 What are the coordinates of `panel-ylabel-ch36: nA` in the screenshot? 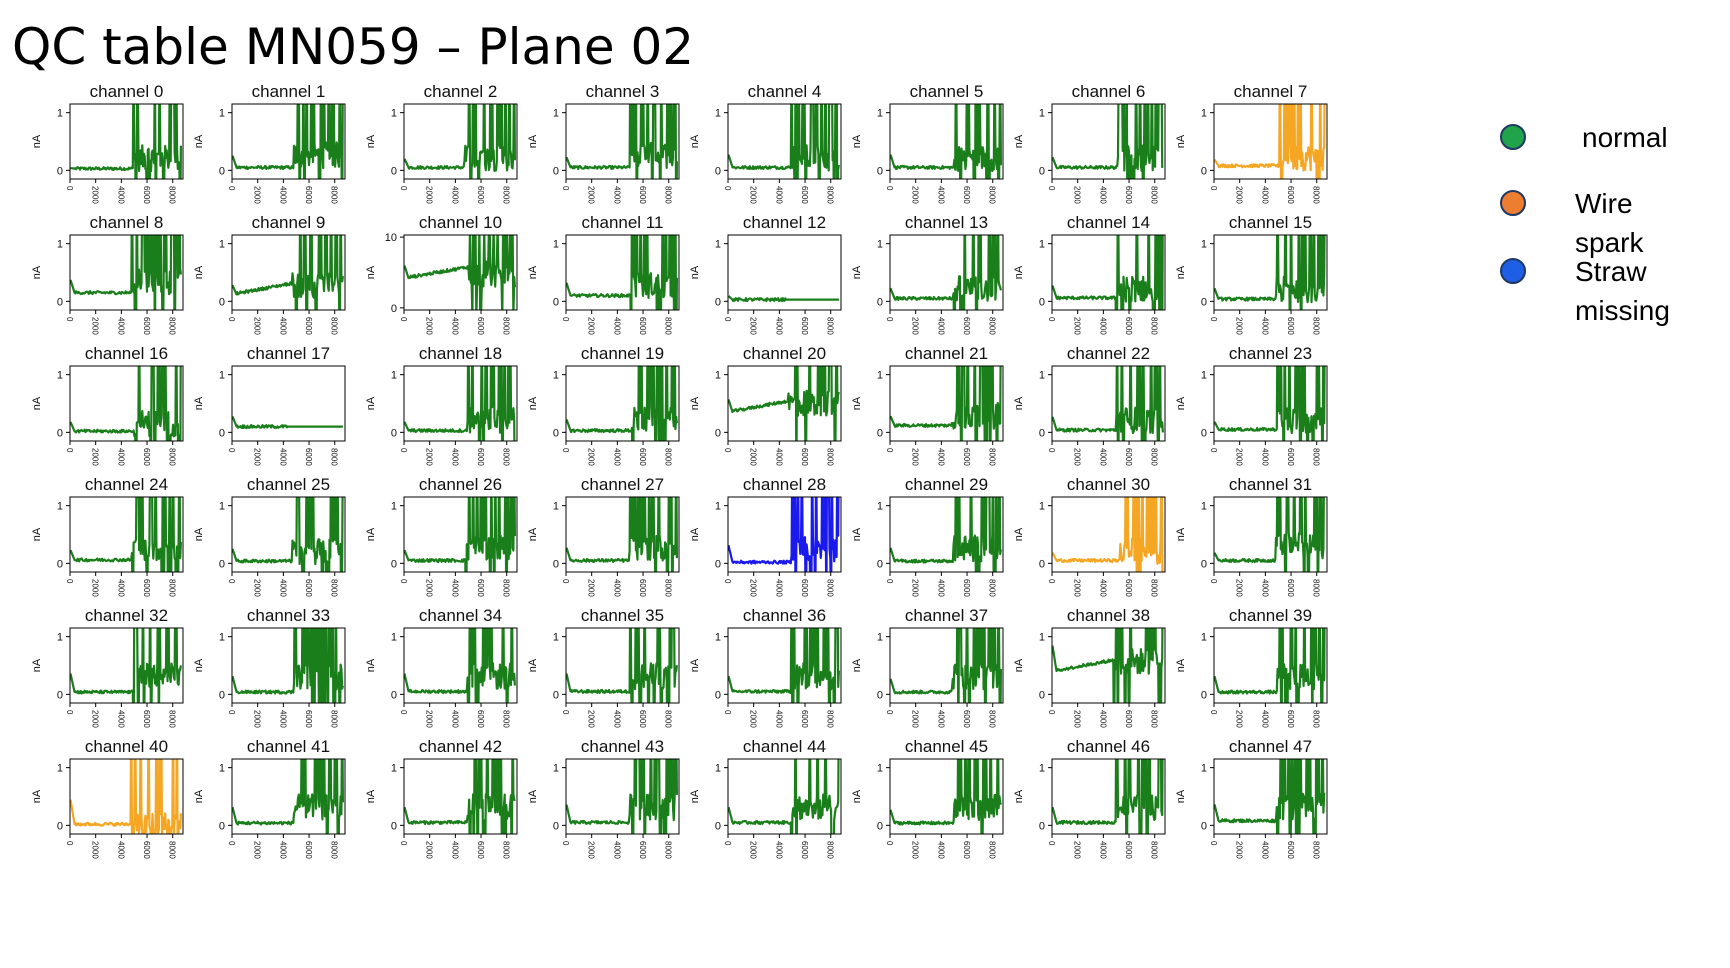 It's located at (695, 665).